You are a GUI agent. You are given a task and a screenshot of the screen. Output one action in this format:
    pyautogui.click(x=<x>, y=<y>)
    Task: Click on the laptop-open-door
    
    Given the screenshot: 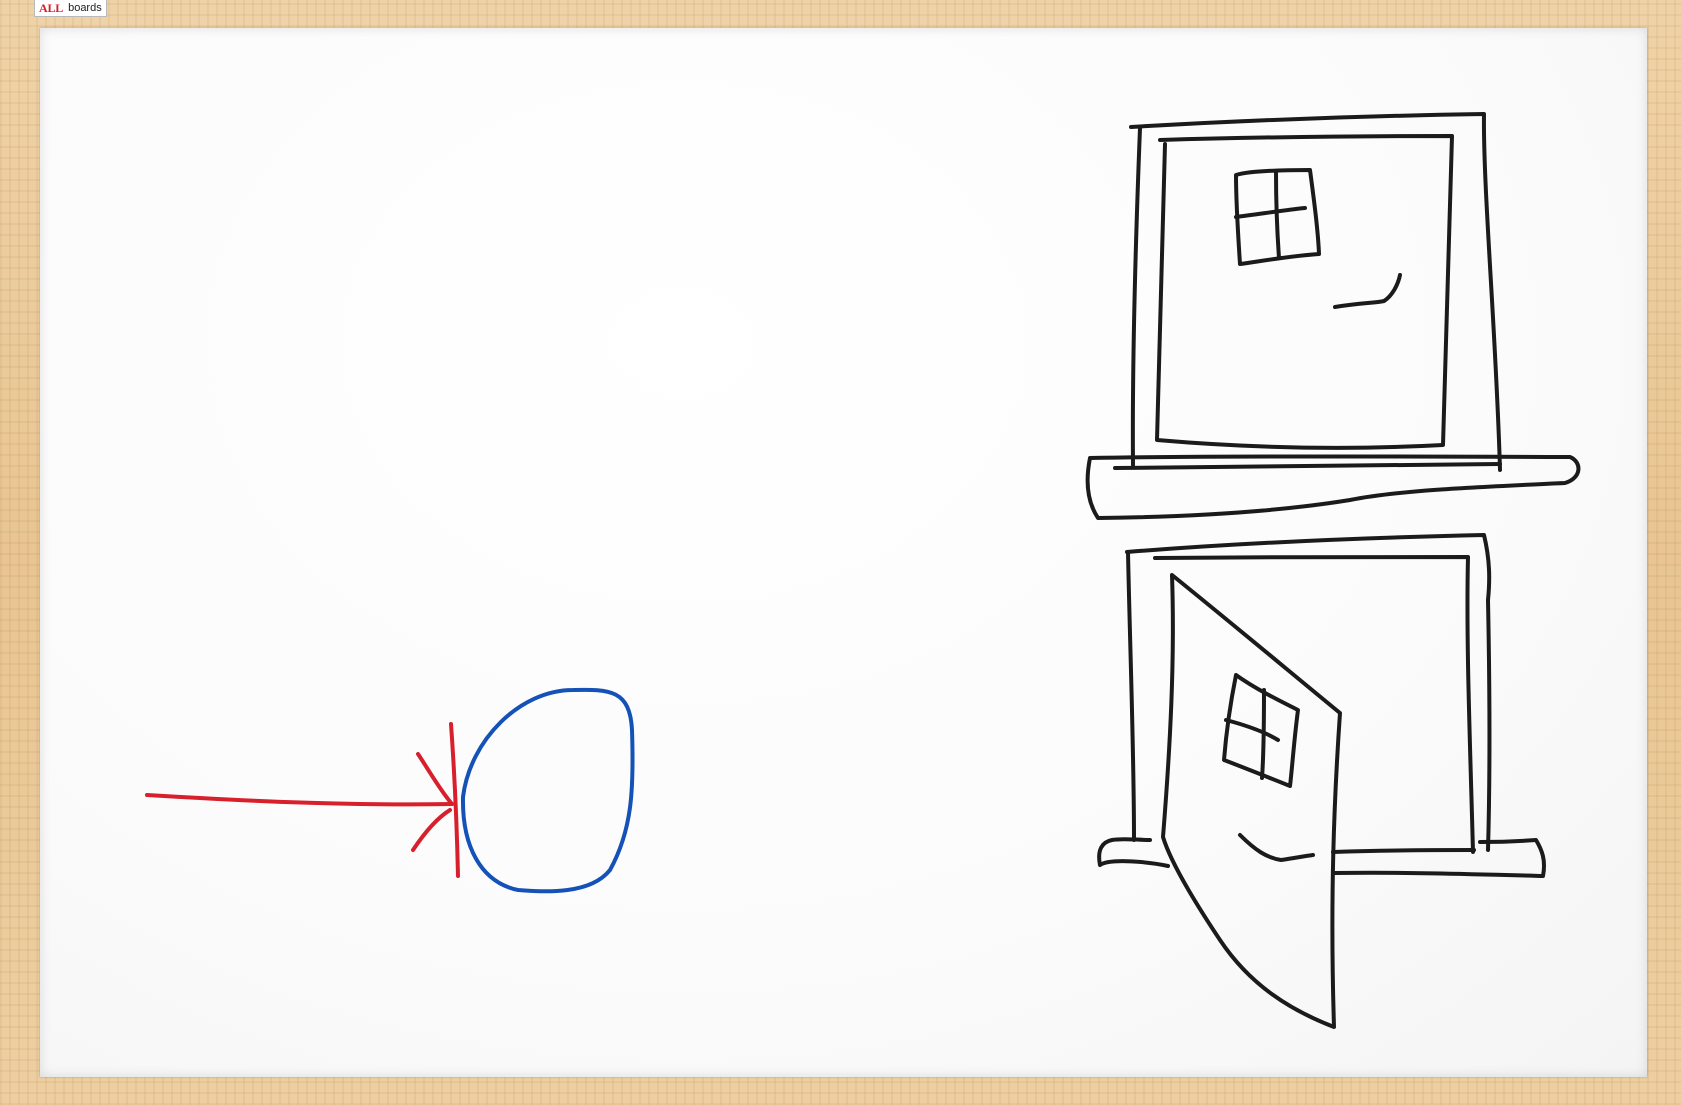 What is the action you would take?
    pyautogui.click(x=1251, y=801)
    